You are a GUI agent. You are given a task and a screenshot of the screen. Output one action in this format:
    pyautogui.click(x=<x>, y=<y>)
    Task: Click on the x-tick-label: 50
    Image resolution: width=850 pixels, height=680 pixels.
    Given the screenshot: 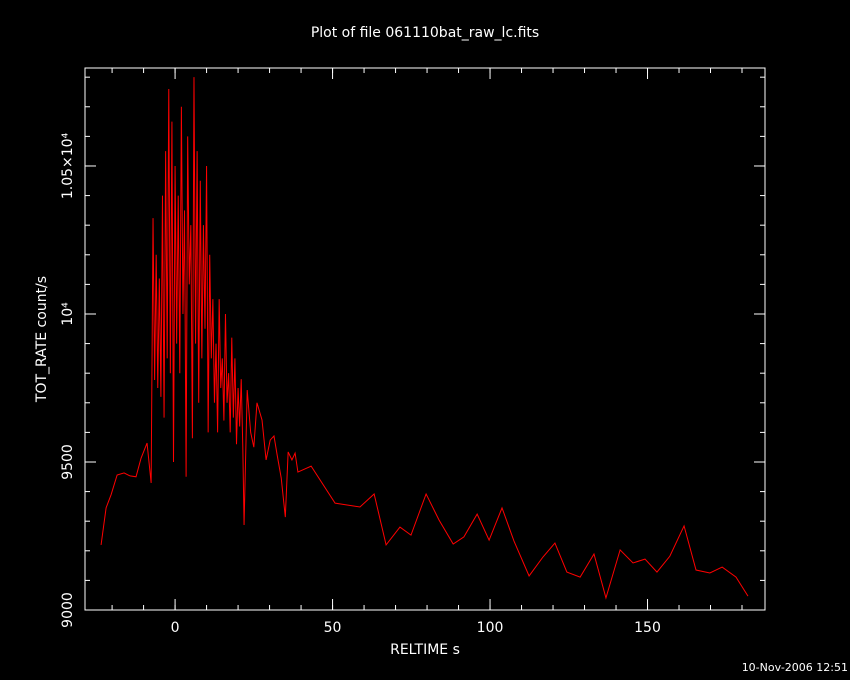 What is the action you would take?
    pyautogui.click(x=333, y=628)
    